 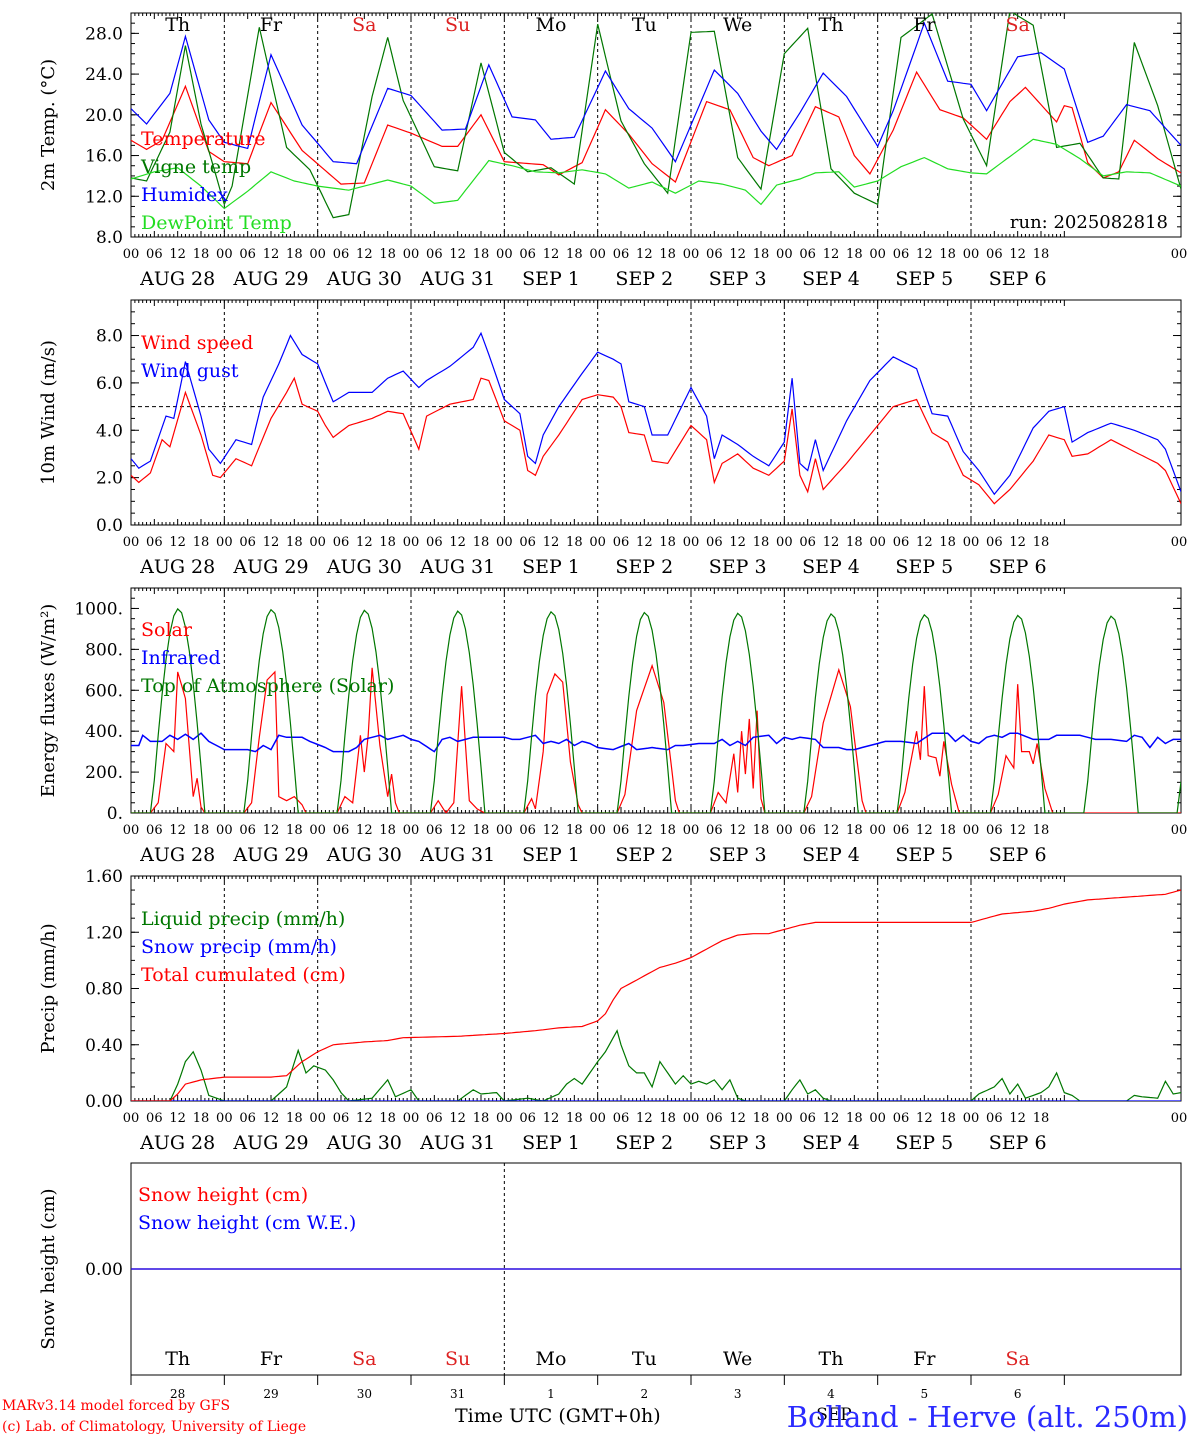 I want to click on y-axis-title: Precip (mm/h), so click(x=48, y=988).